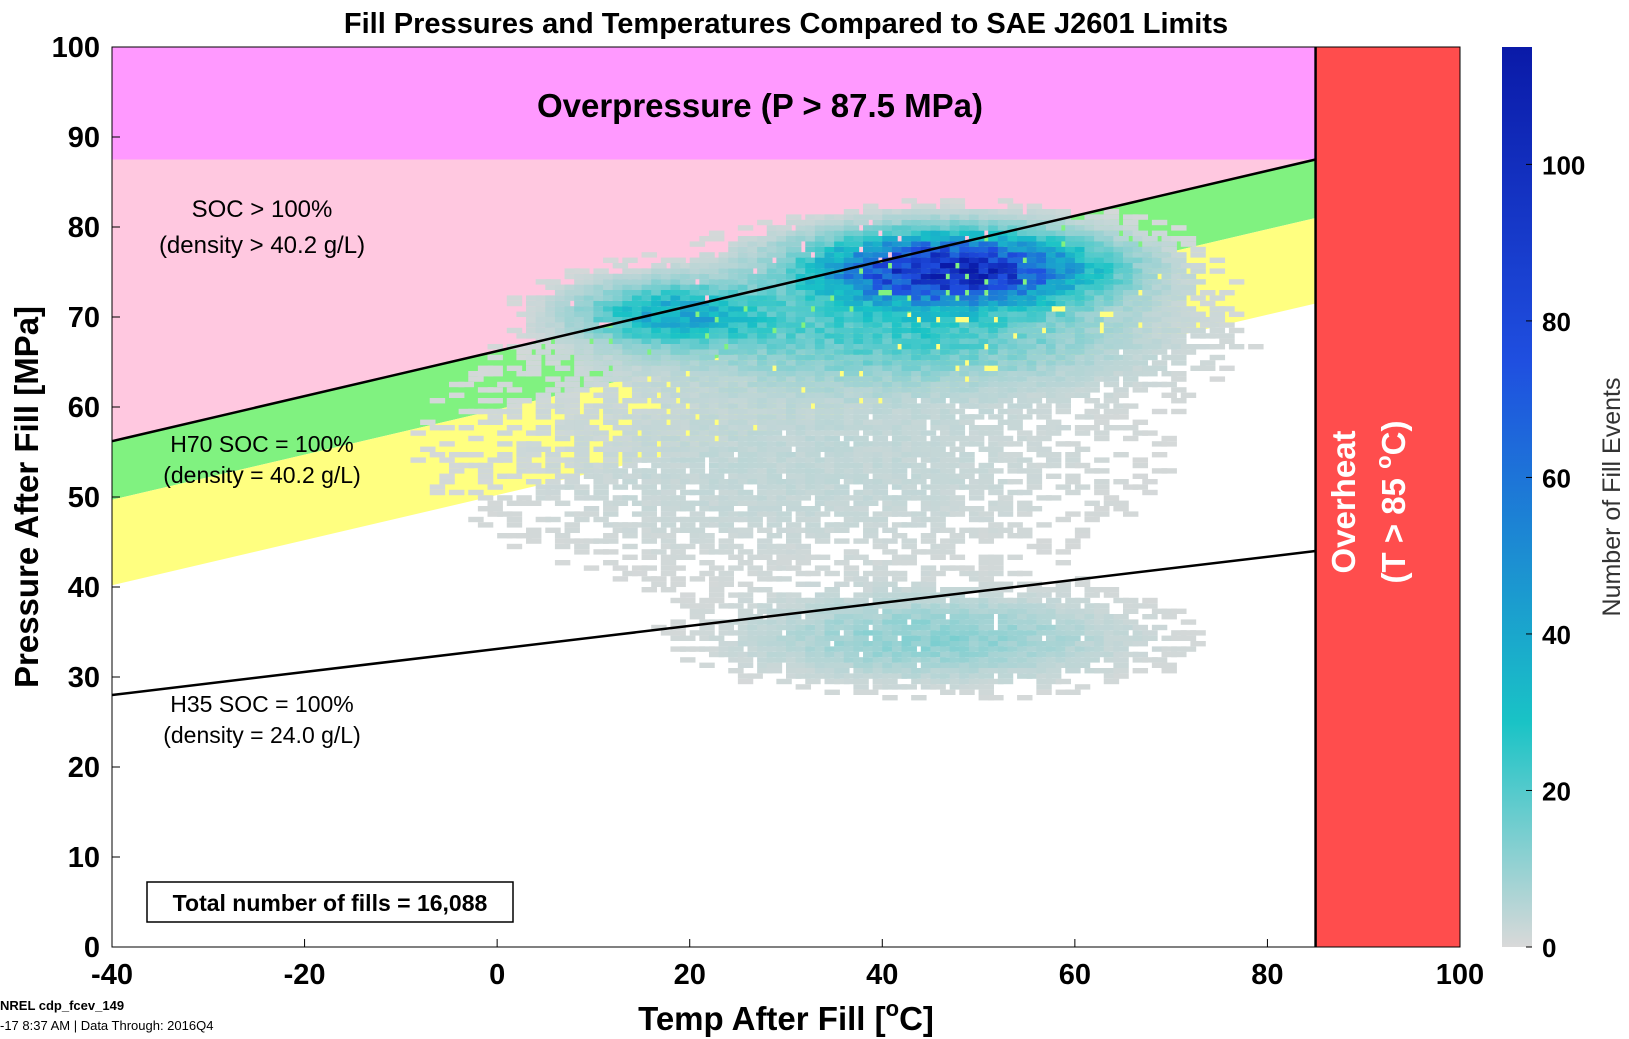 The image size is (1629, 1039). What do you see at coordinates (1612, 497) in the screenshot?
I see `colorbar-label: Number of Fill Events` at bounding box center [1612, 497].